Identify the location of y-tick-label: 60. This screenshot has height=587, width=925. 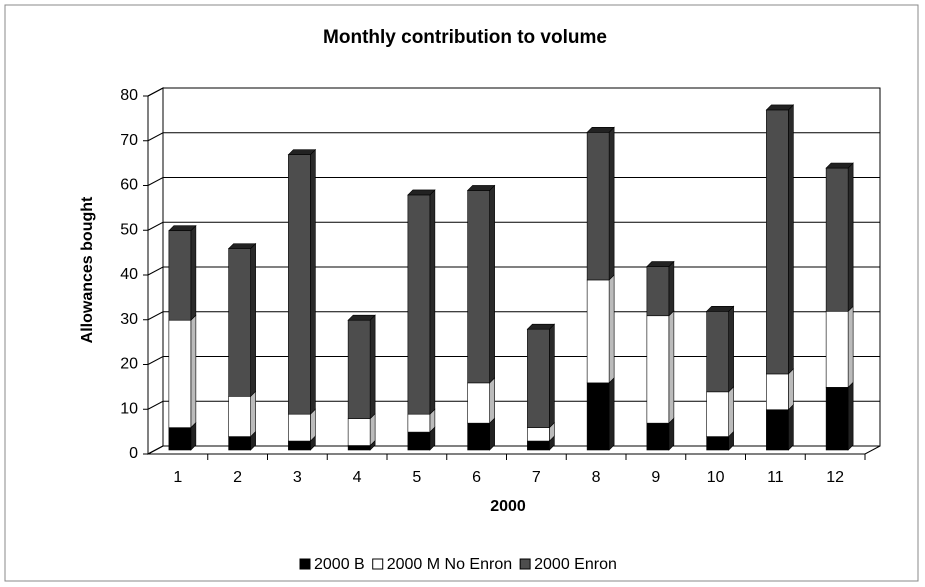
(129, 185).